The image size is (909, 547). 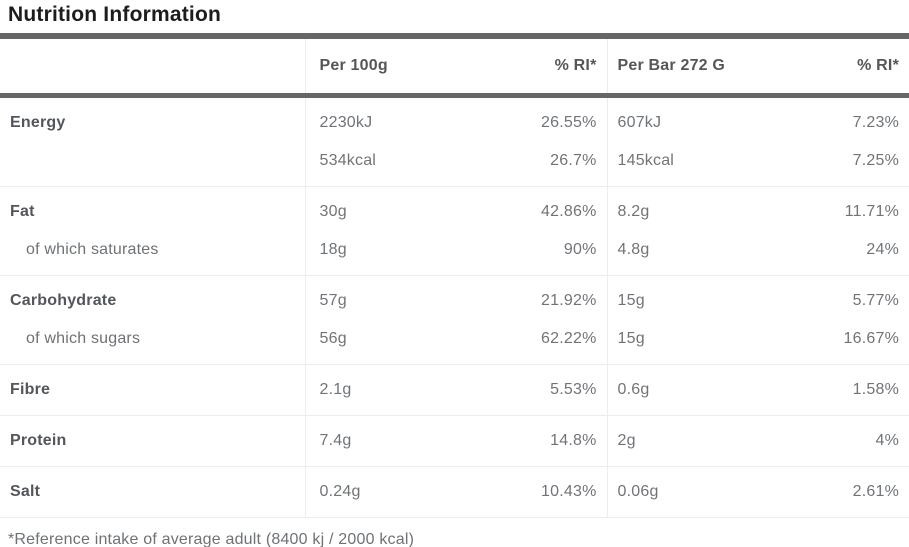 What do you see at coordinates (569, 300) in the screenshot?
I see `ri-per-100g: 21.92%` at bounding box center [569, 300].